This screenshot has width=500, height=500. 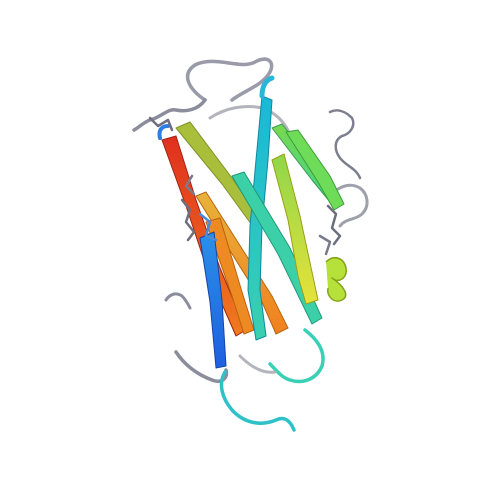 What do you see at coordinates (229, 79) in the screenshot?
I see `loop-top` at bounding box center [229, 79].